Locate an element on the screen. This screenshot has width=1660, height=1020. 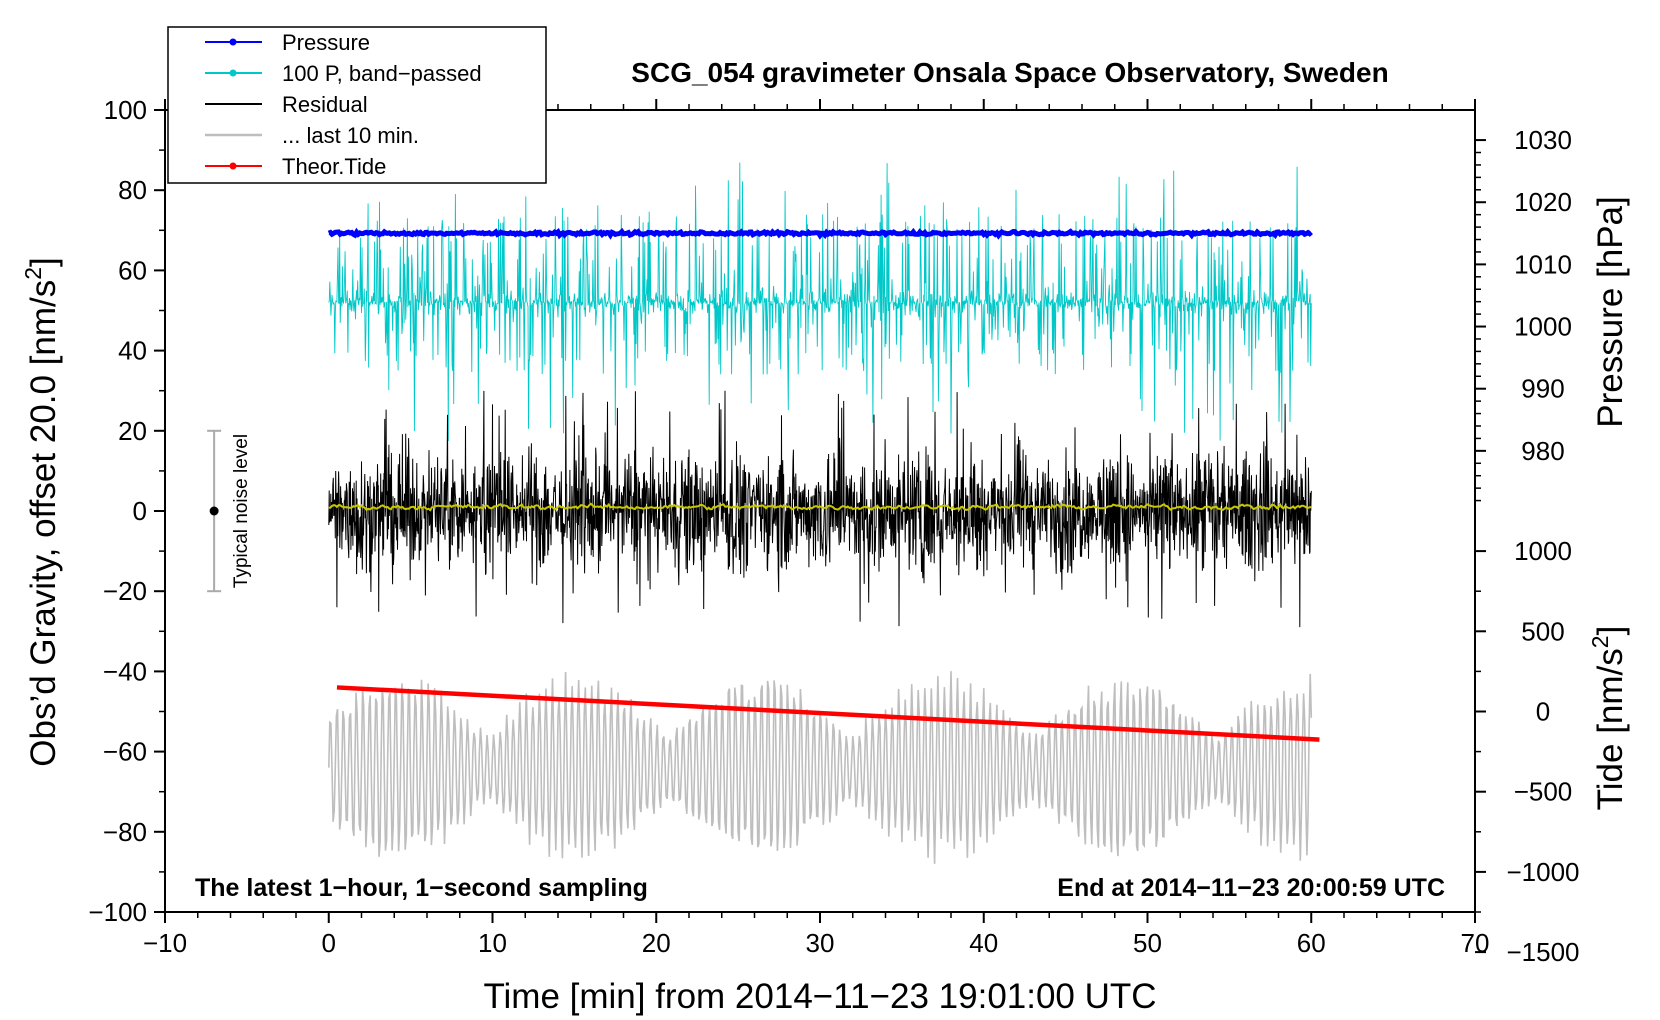
x-tick-label: 70 is located at coordinates (1475, 943).